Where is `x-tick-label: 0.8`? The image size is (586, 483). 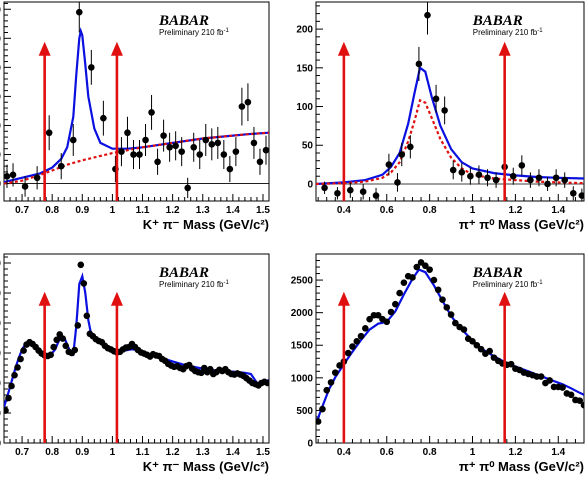 x-tick-label: 0.8 is located at coordinates (430, 210).